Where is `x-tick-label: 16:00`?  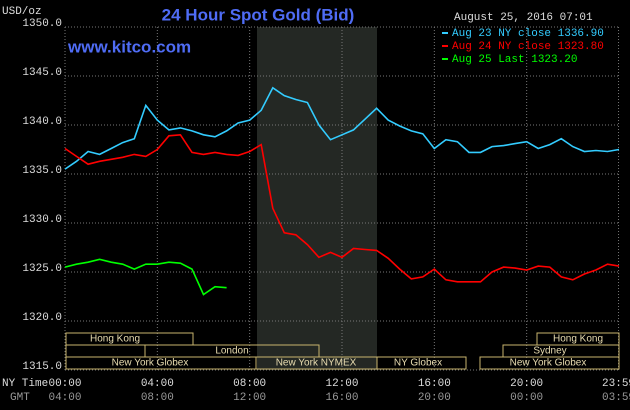
x-tick-label: 16:00 is located at coordinates (434, 384).